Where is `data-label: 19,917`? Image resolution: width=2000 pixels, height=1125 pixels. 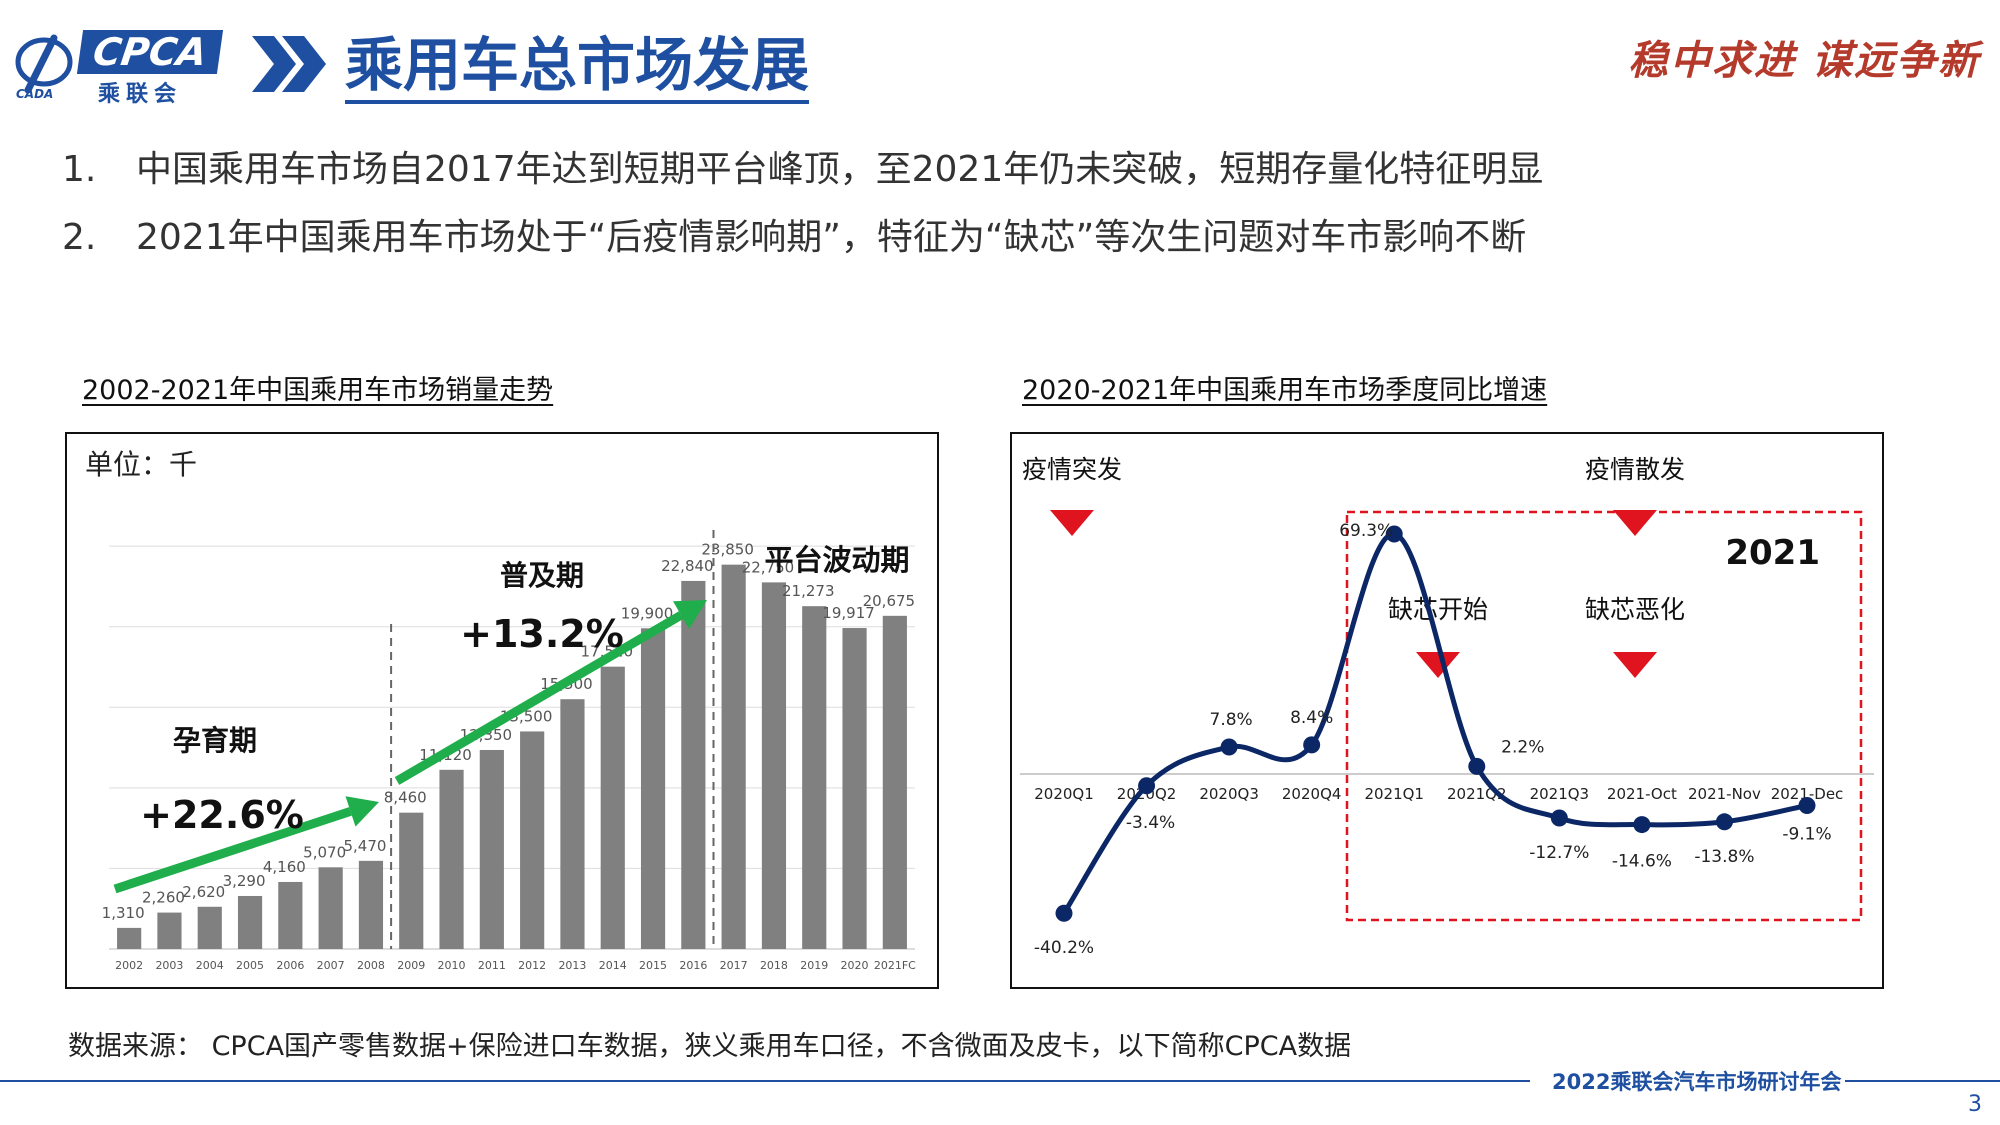 data-label: 19,917 is located at coordinates (848, 613).